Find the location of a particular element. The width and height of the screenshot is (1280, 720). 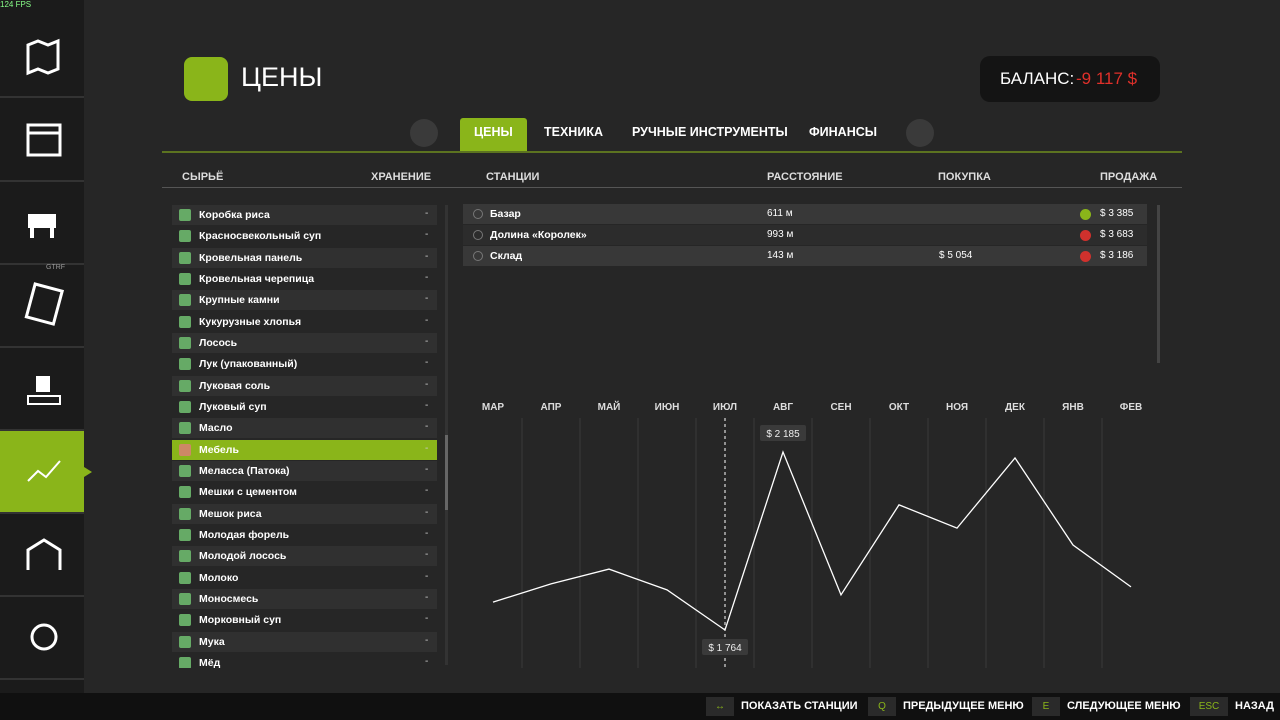

station-name: Склад is located at coordinates (506, 256).